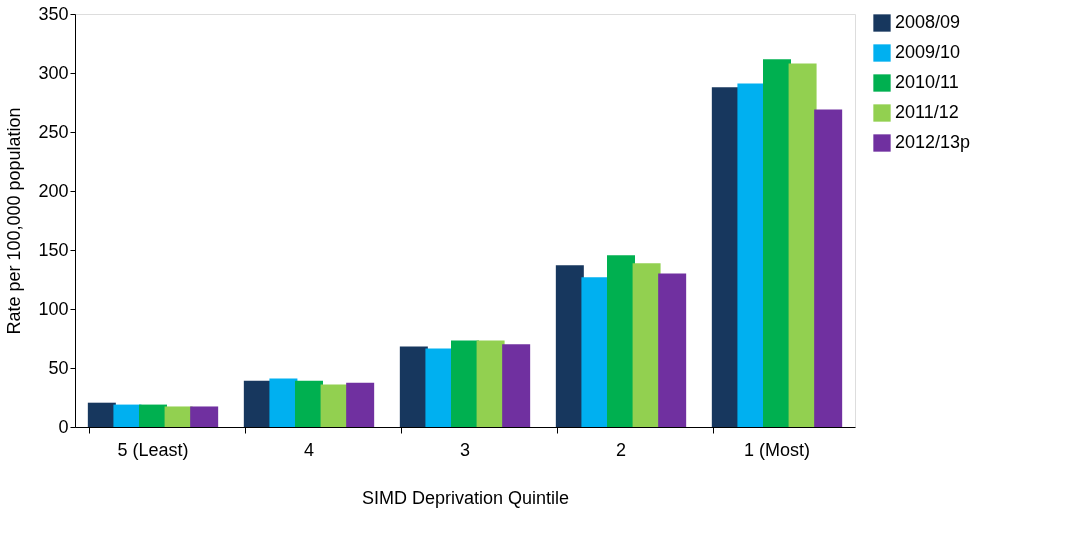 Image resolution: width=1080 pixels, height=543 pixels. Describe the element at coordinates (621, 449) in the screenshot. I see `x-tick-label: 2` at that location.